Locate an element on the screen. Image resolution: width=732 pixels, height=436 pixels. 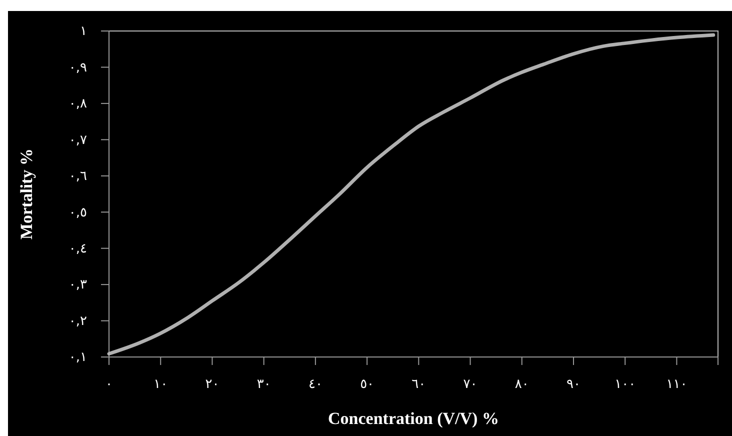
y-tick-label: ٠,٥ is located at coordinates (78, 212).